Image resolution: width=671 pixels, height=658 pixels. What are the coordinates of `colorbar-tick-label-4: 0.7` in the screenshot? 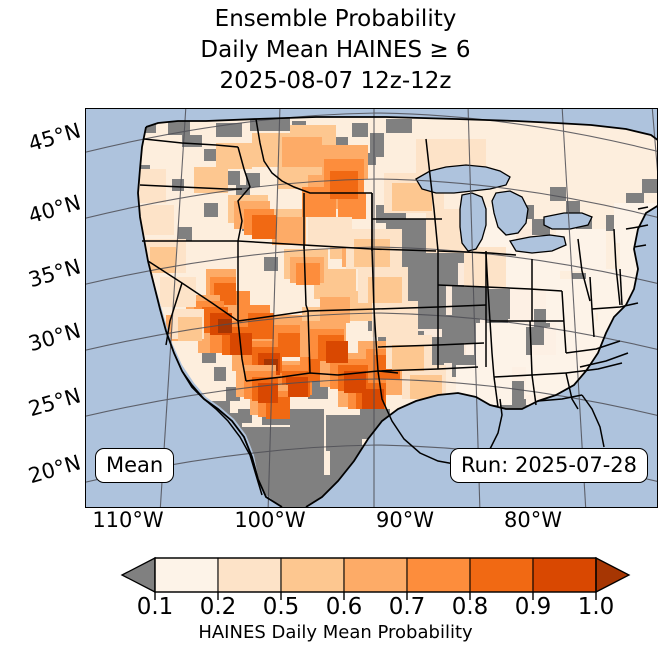 It's located at (407, 607).